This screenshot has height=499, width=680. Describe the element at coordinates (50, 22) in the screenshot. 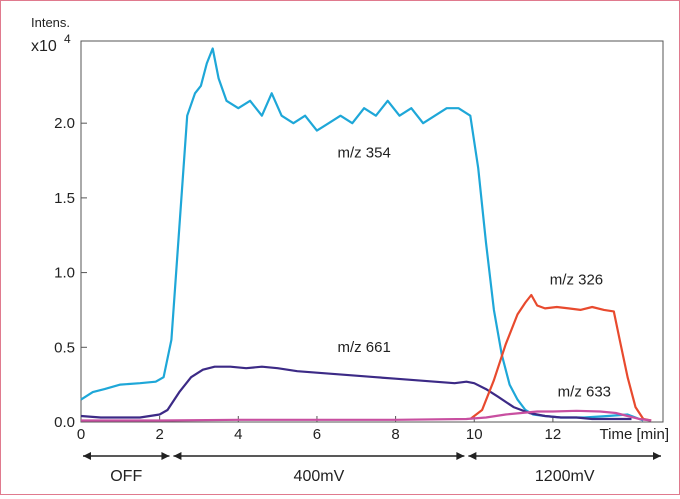

I see `y-axis-label: Intens.` at that location.